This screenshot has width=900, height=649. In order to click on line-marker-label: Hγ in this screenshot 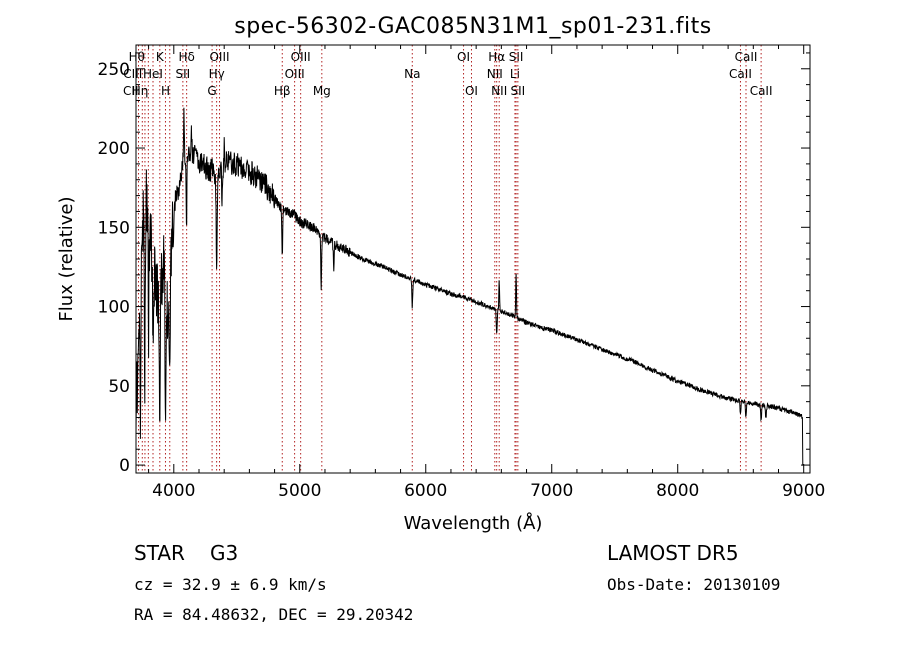, I will do `click(217, 74)`.